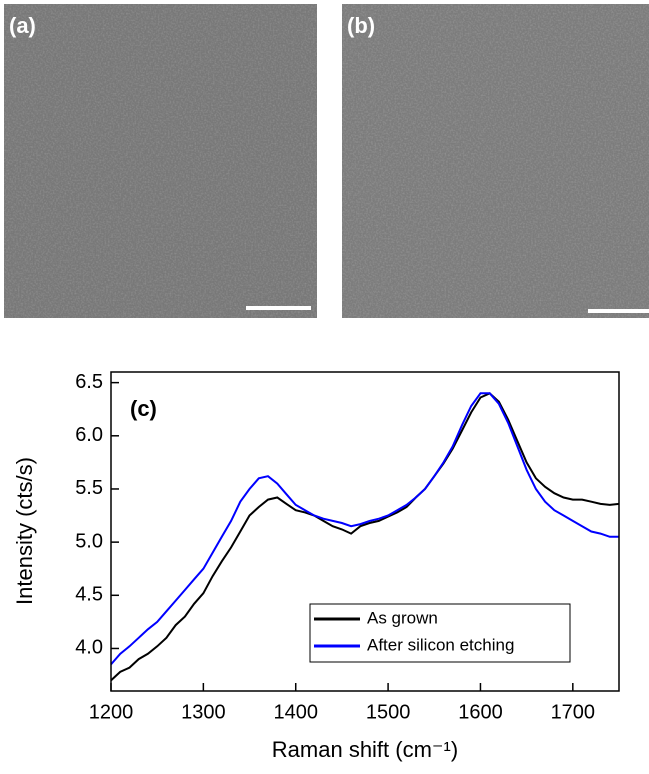 The height and width of the screenshot is (774, 649). What do you see at coordinates (361, 25) in the screenshot?
I see `panel-label: (b)` at bounding box center [361, 25].